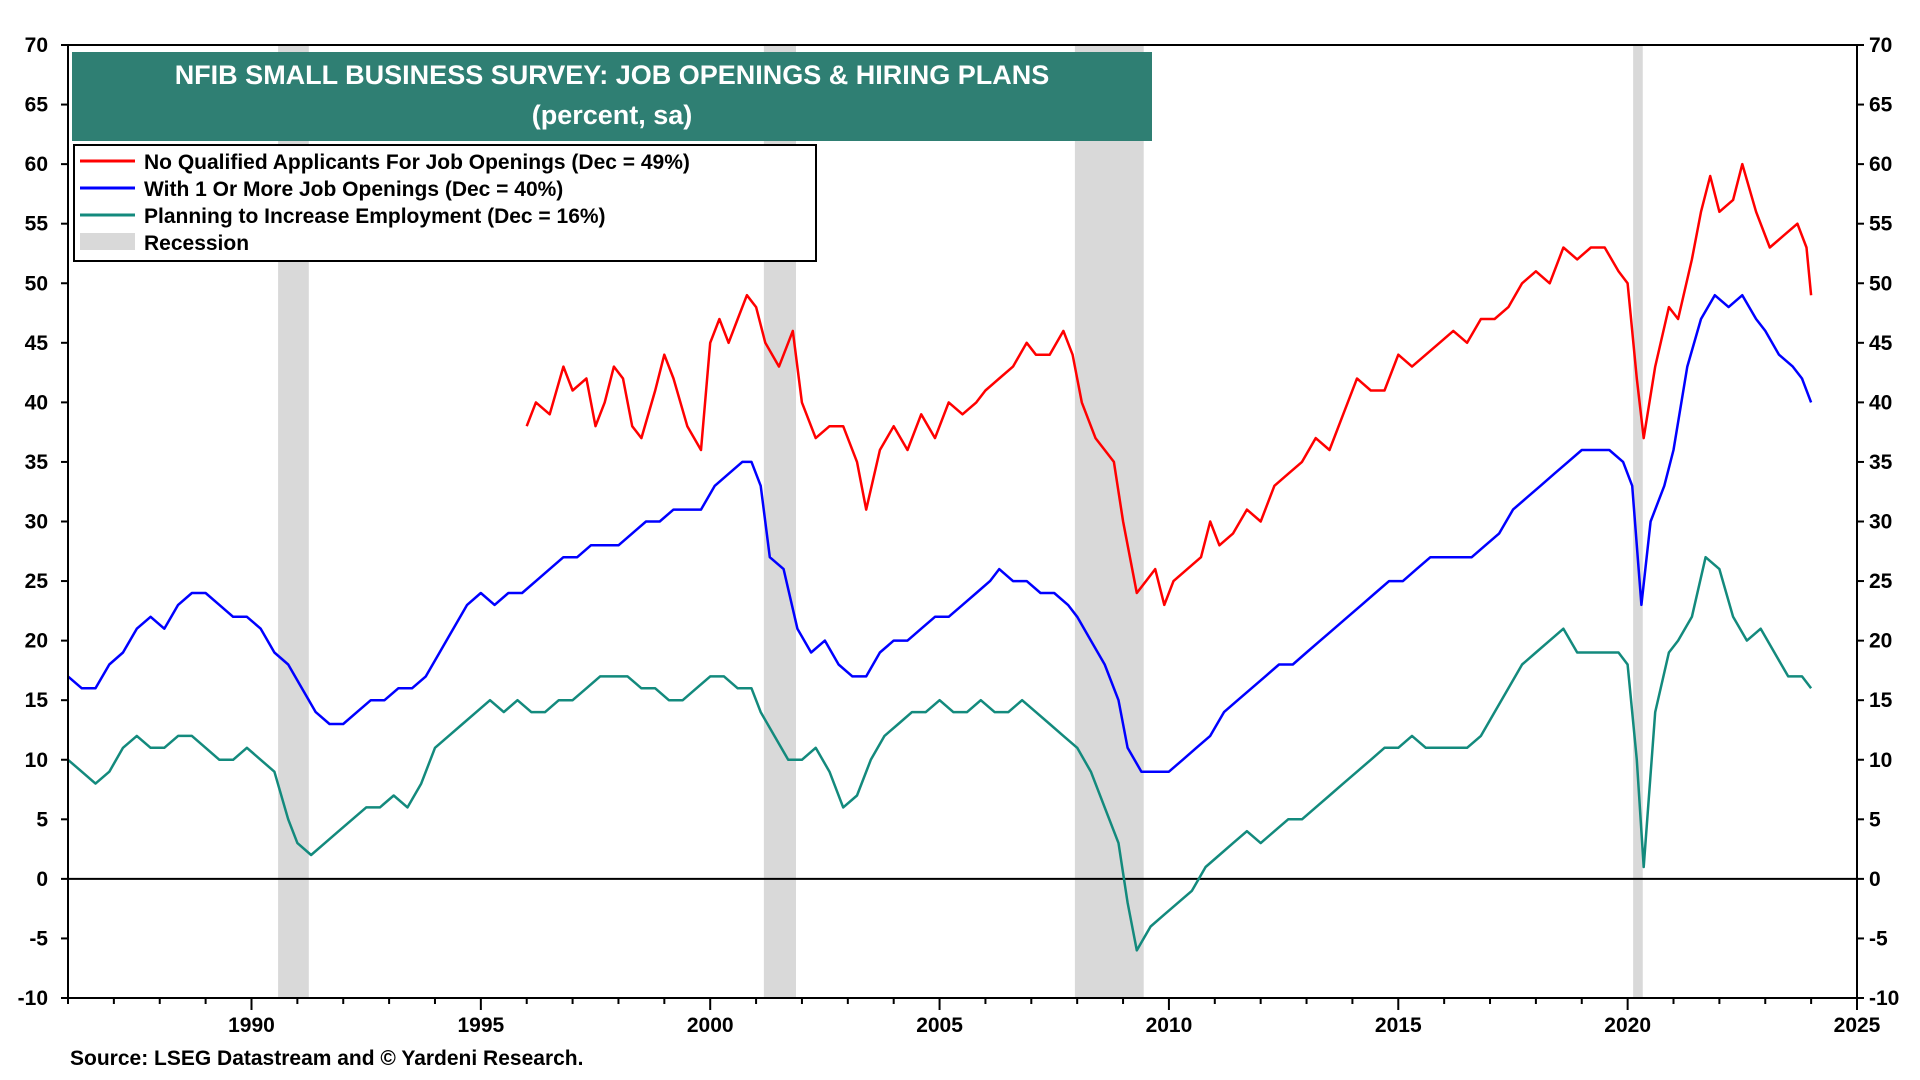  Describe the element at coordinates (1169, 1025) in the screenshot. I see `x-tick-label: 2010` at that location.